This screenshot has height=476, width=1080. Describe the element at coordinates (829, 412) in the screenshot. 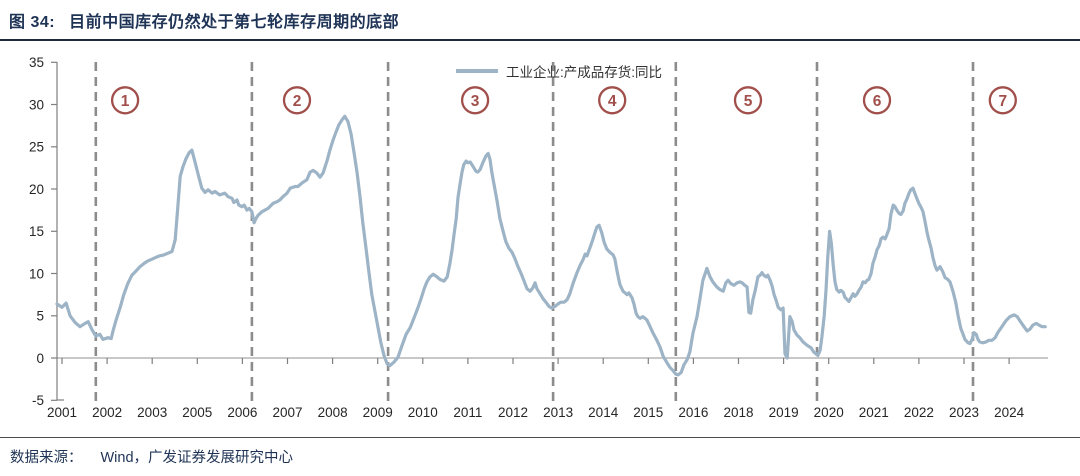

I see `x-axis-tick-label: 2020` at that location.